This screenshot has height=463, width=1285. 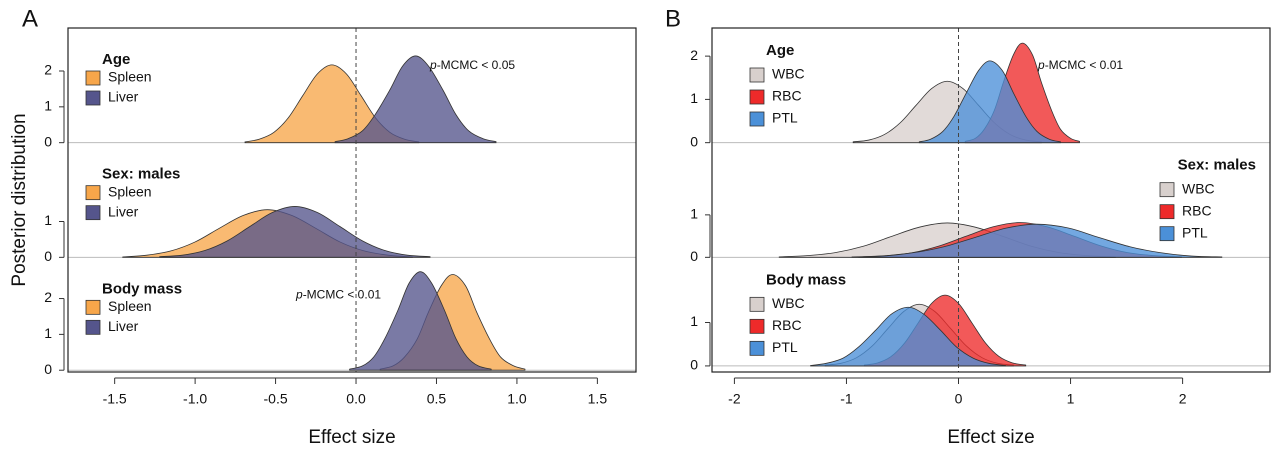 I want to click on x-tick-label: -1.5, so click(x=115, y=399).